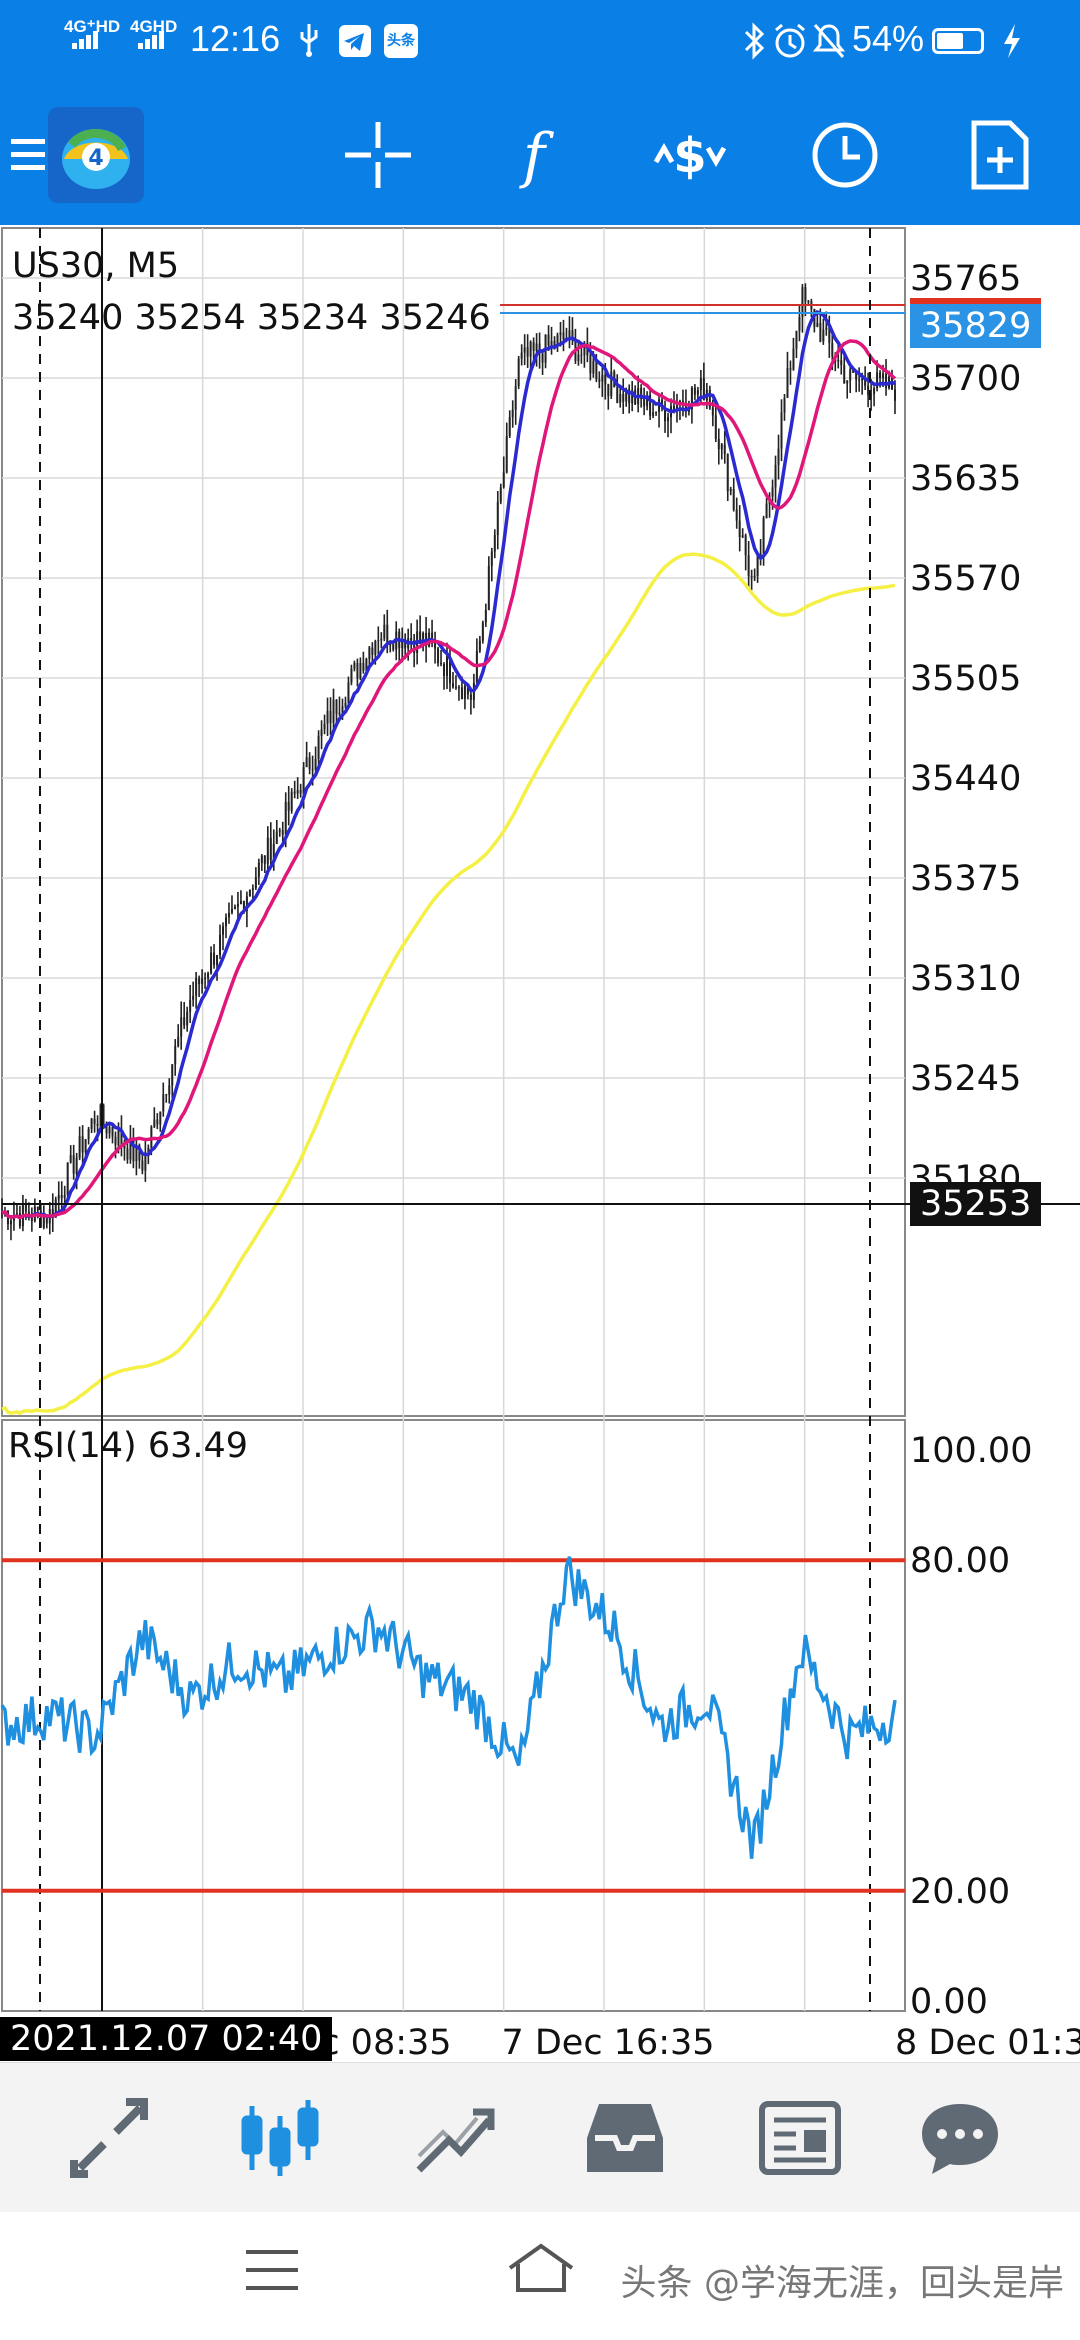 The height and width of the screenshot is (2340, 1080). What do you see at coordinates (455, 2138) in the screenshot?
I see `nav-trade` at bounding box center [455, 2138].